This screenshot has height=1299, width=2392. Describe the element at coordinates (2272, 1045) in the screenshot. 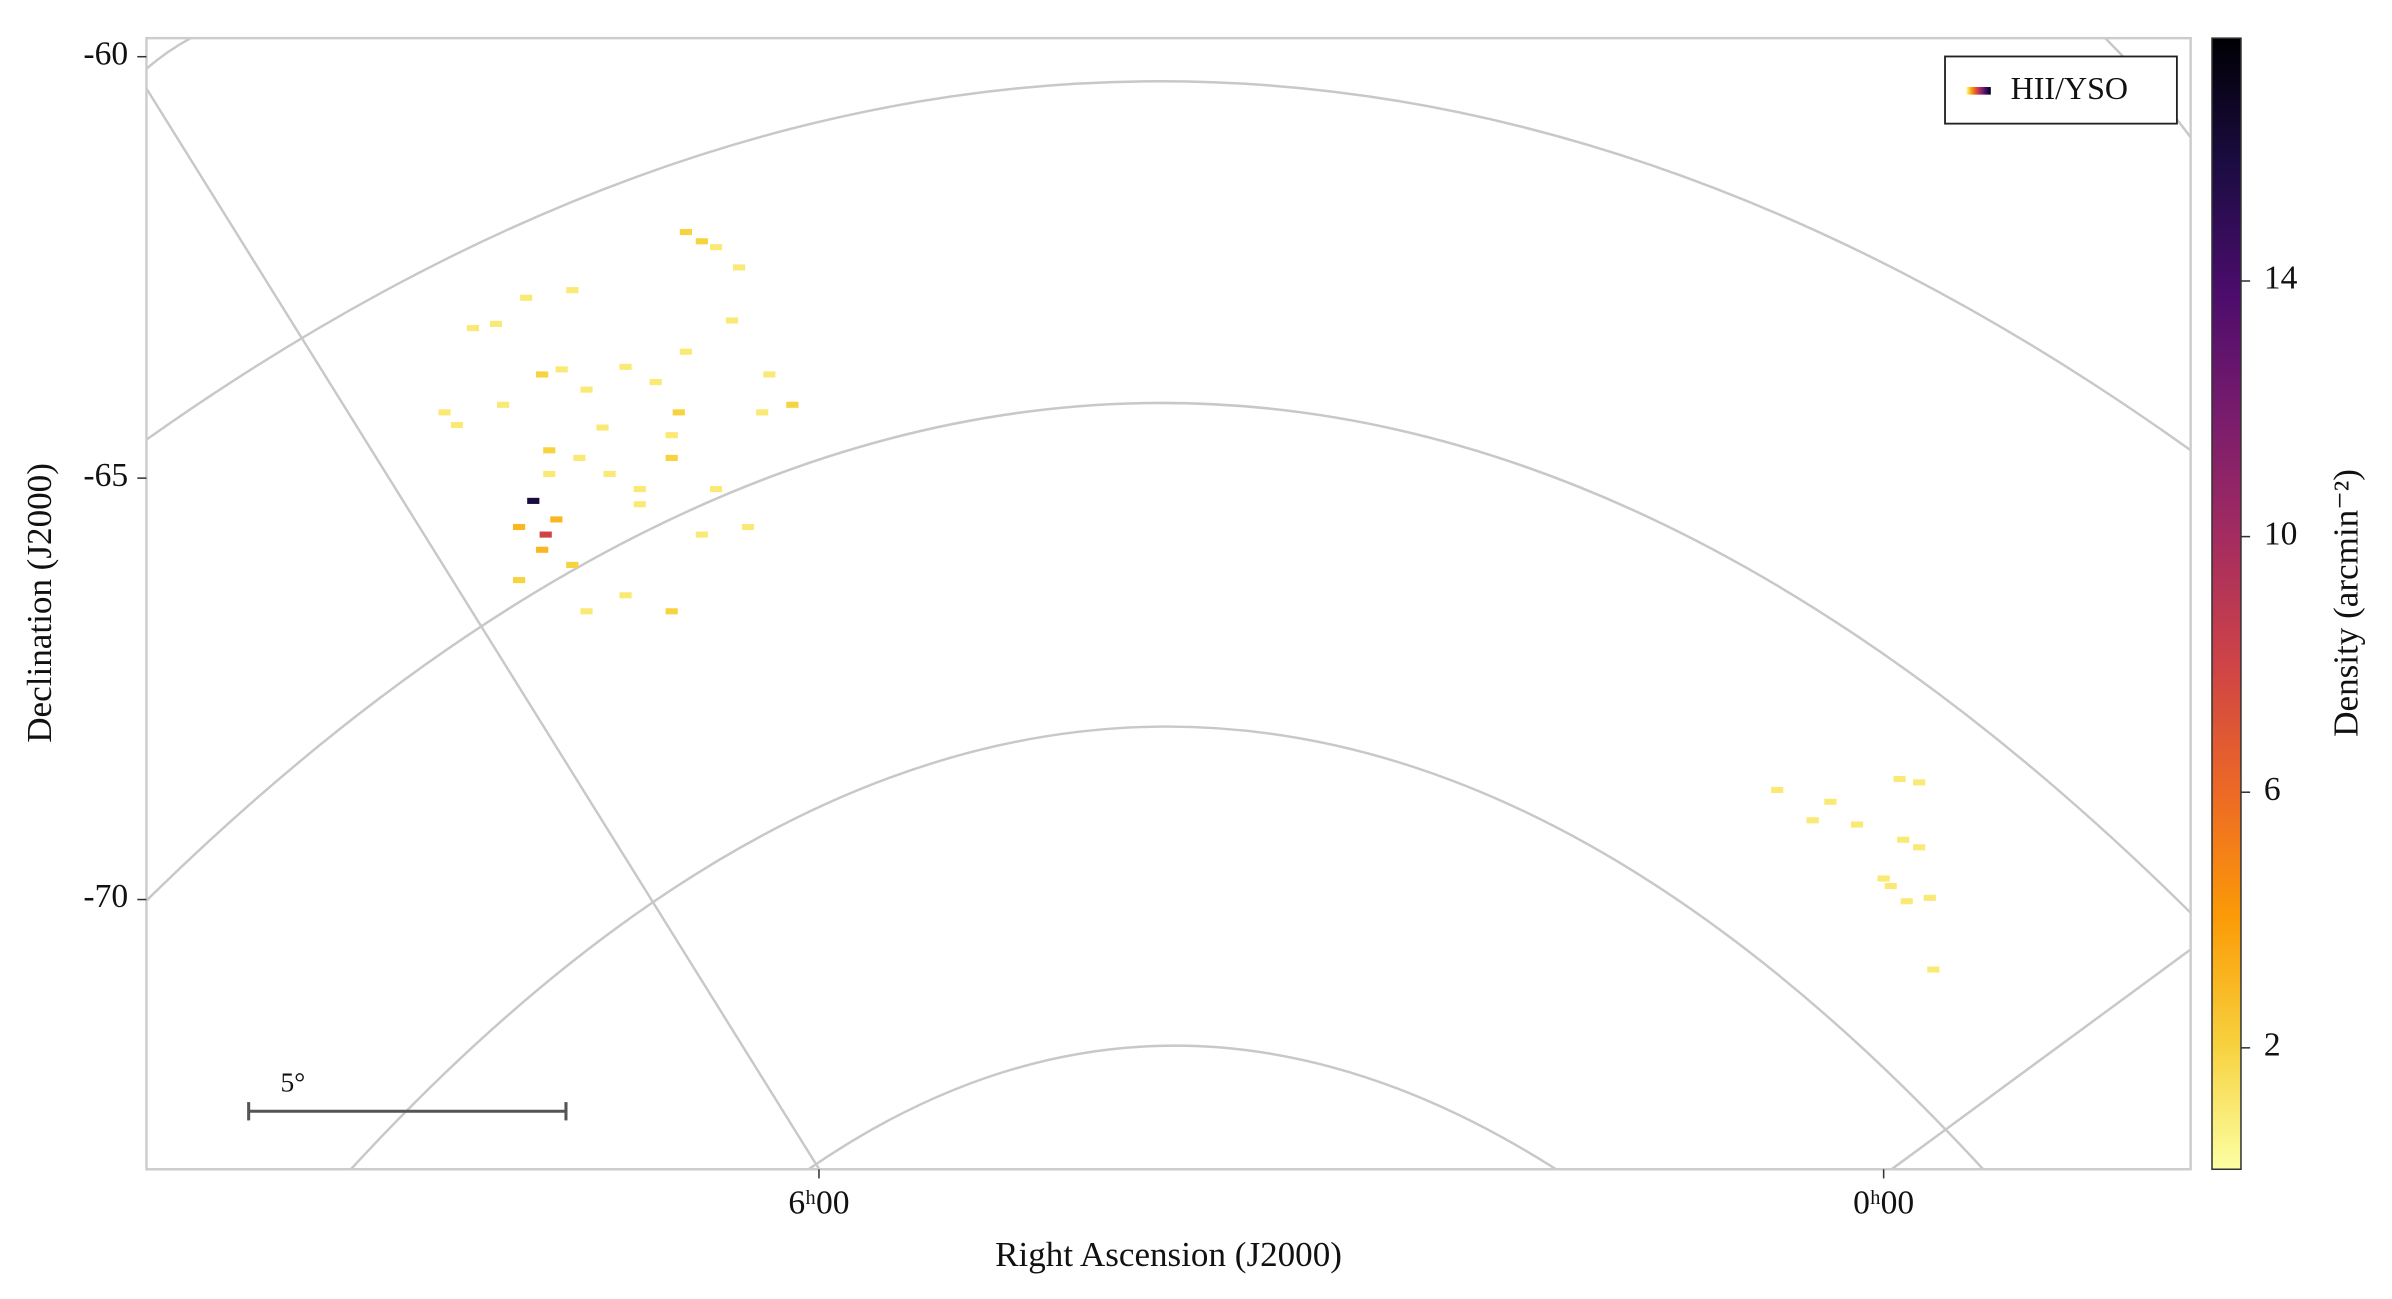

I see `colorbar-tick-label: 2` at that location.